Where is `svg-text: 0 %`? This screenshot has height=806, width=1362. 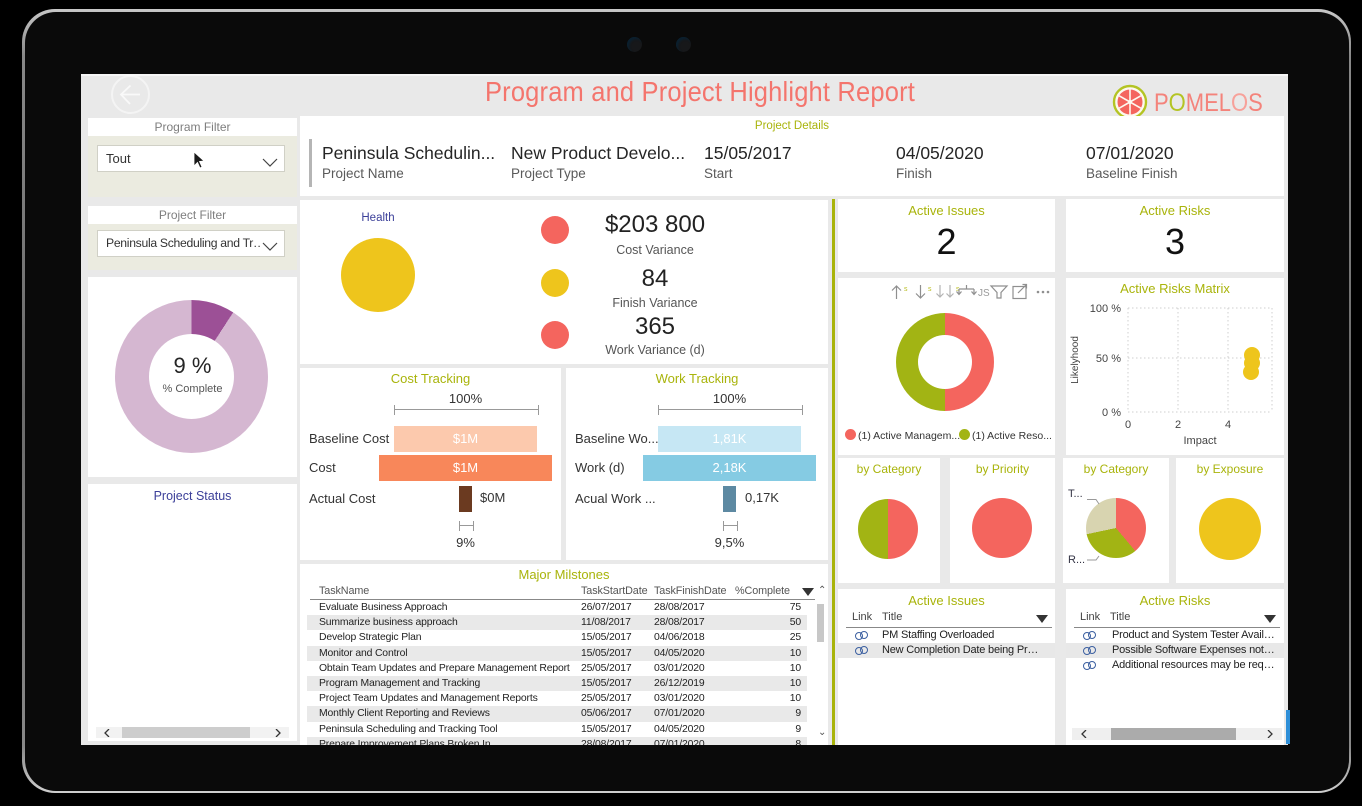
svg-text: 0 % is located at coordinates (1111, 413).